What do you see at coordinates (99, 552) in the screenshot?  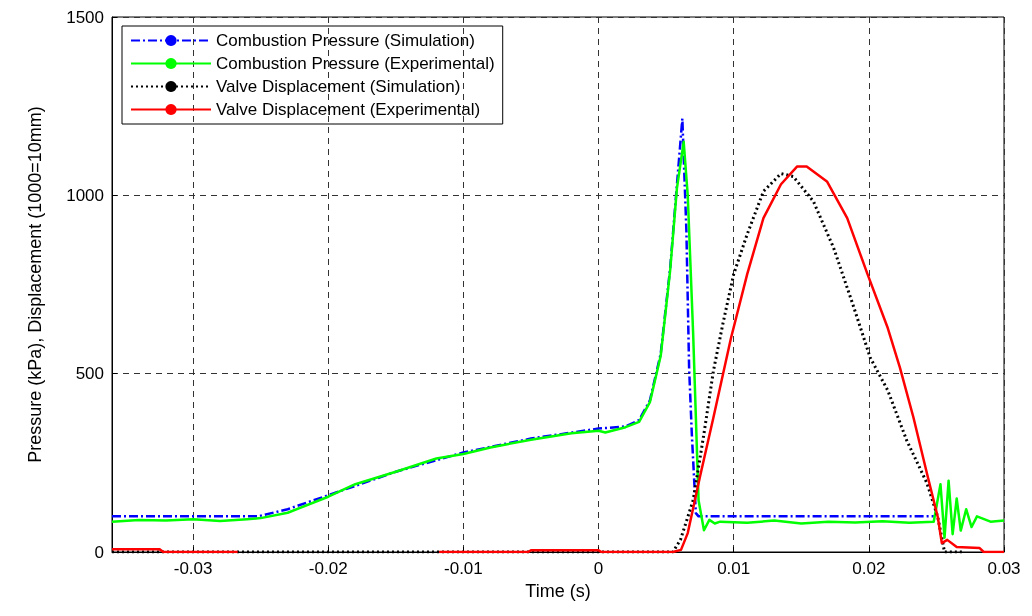 I see `y-tick-label: 0` at bounding box center [99, 552].